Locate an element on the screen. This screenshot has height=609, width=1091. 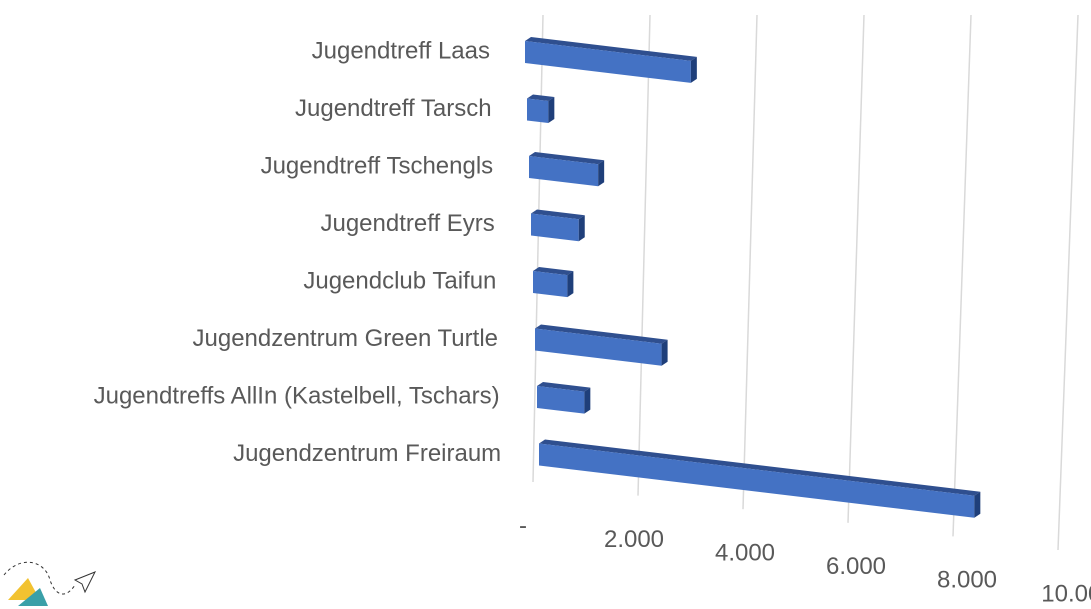
x-tick-label: - is located at coordinates (523, 525).